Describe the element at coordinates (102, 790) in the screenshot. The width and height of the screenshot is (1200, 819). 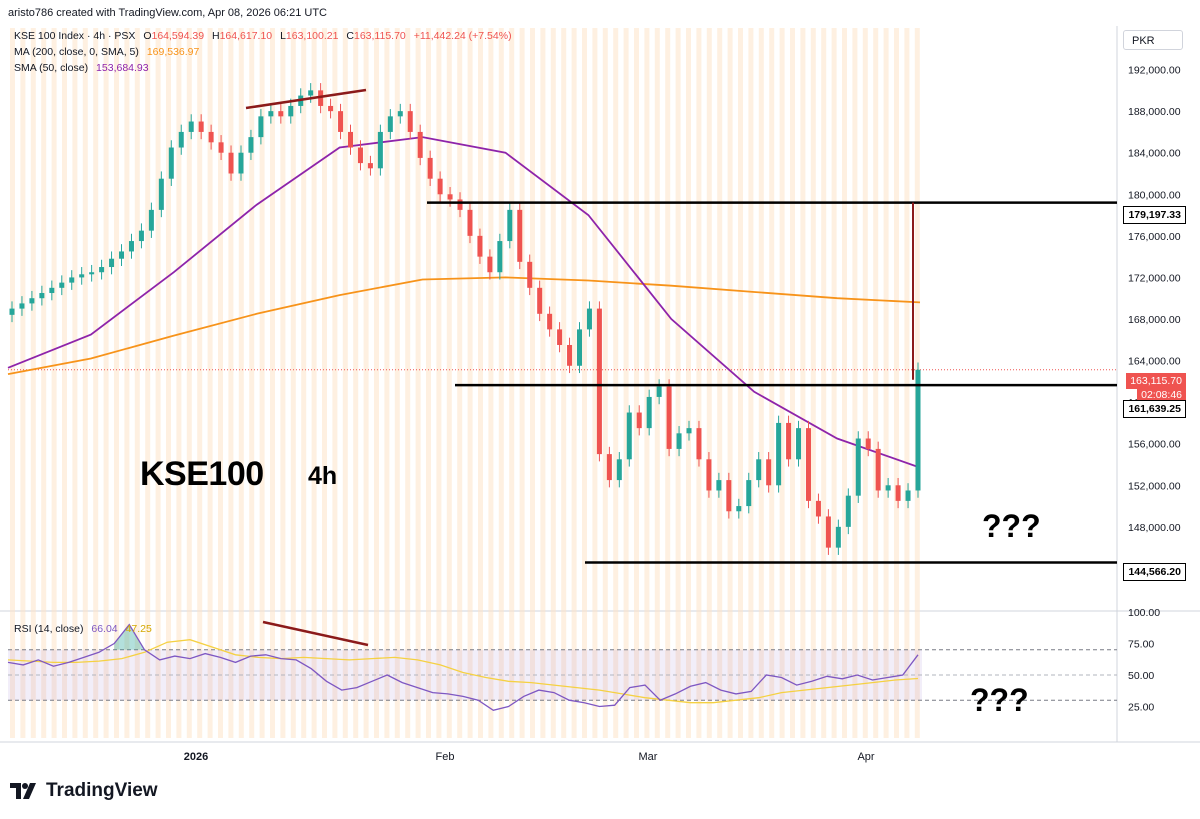
I see `footer-brand: TradingView` at that location.